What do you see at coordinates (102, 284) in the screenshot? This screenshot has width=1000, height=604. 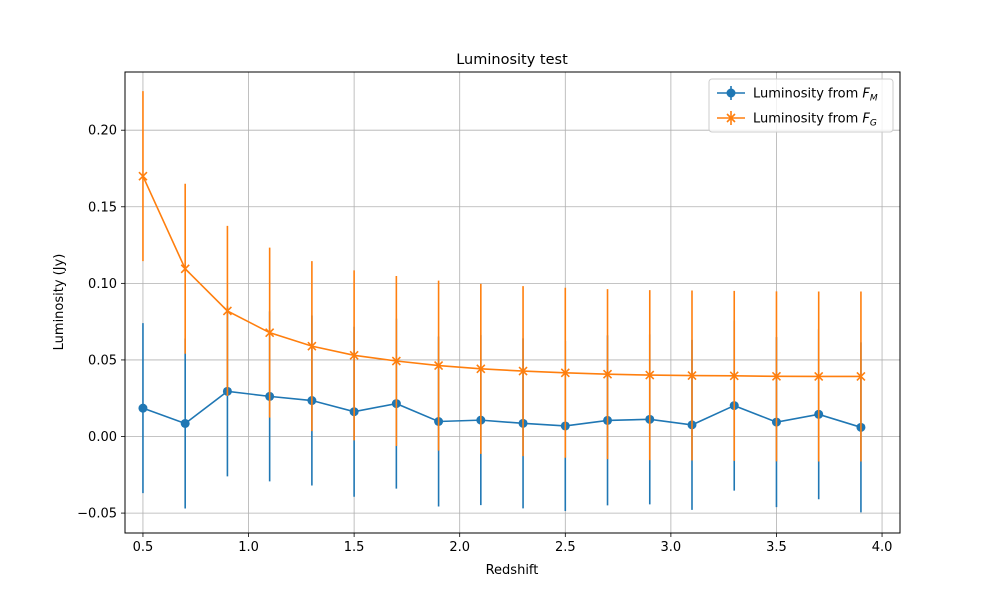 I see `y-tick-label: 0.10` at bounding box center [102, 284].